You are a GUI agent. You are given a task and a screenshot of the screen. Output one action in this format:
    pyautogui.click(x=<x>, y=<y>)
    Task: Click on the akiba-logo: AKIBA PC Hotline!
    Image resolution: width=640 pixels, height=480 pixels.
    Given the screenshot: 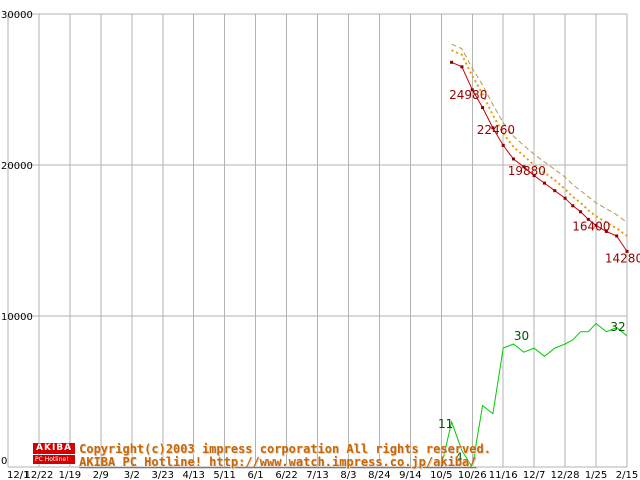 What is the action you would take?
    pyautogui.click(x=54, y=453)
    